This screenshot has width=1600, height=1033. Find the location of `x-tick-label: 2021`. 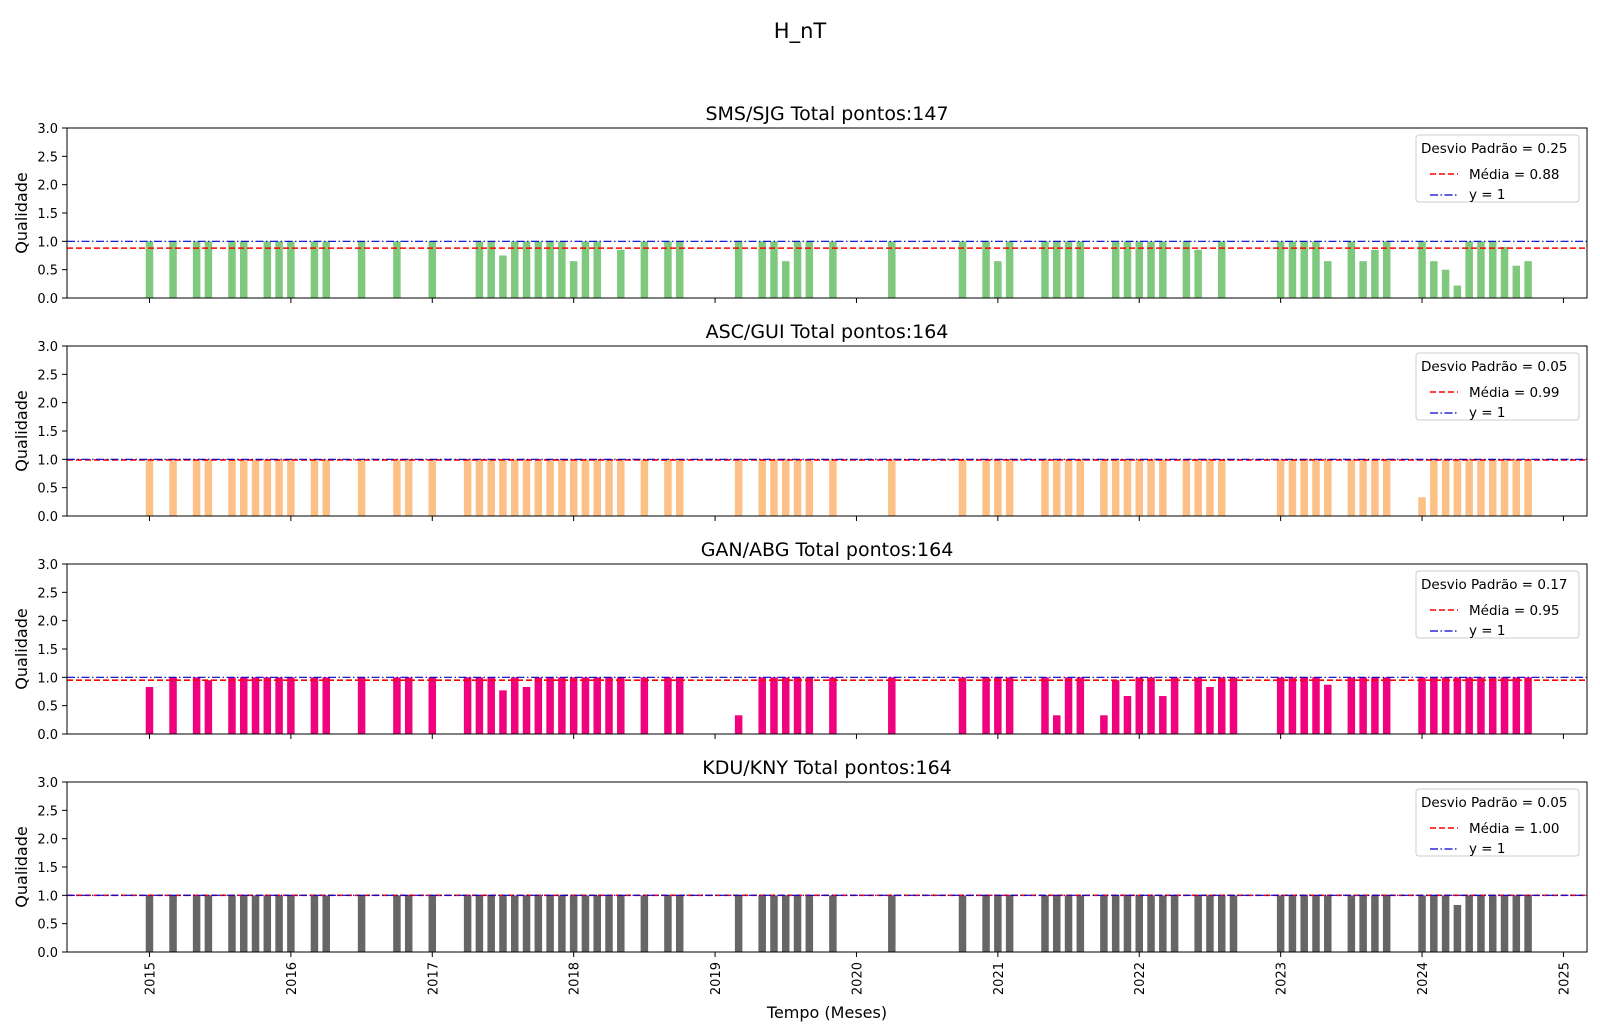

x-tick-label: 2021 is located at coordinates (999, 978).